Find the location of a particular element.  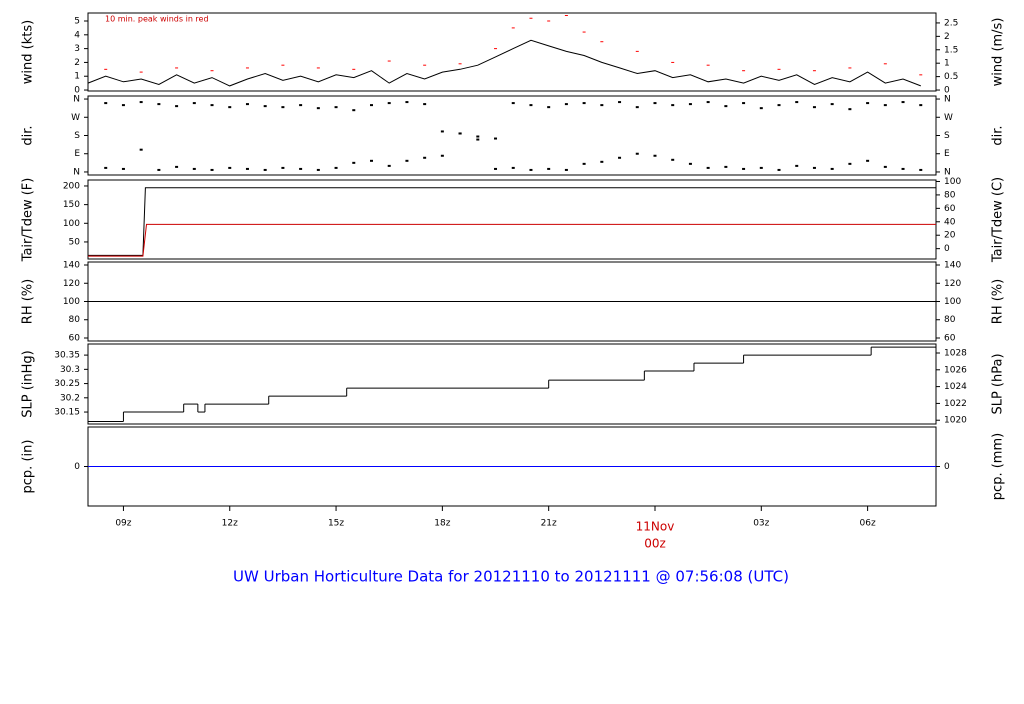

y-tick-label: 50 is located at coordinates (75, 242).